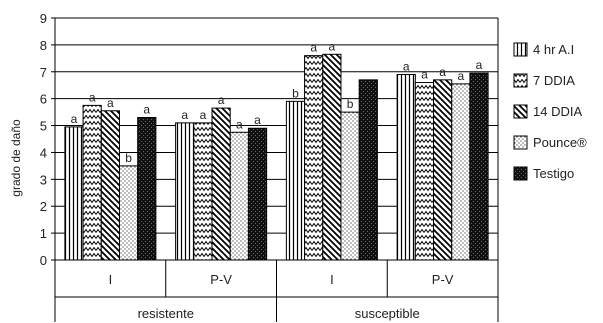 The width and height of the screenshot is (603, 323). Describe the element at coordinates (43, 260) in the screenshot. I see `y-tick-label: 0` at that location.